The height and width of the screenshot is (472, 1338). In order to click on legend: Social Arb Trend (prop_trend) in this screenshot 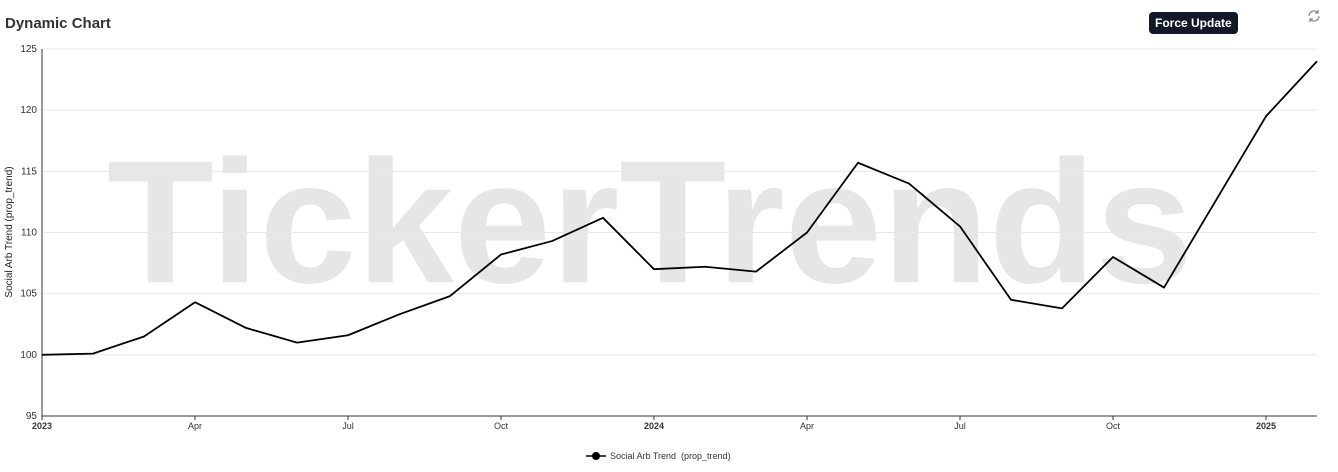, I will do `click(658, 456)`.